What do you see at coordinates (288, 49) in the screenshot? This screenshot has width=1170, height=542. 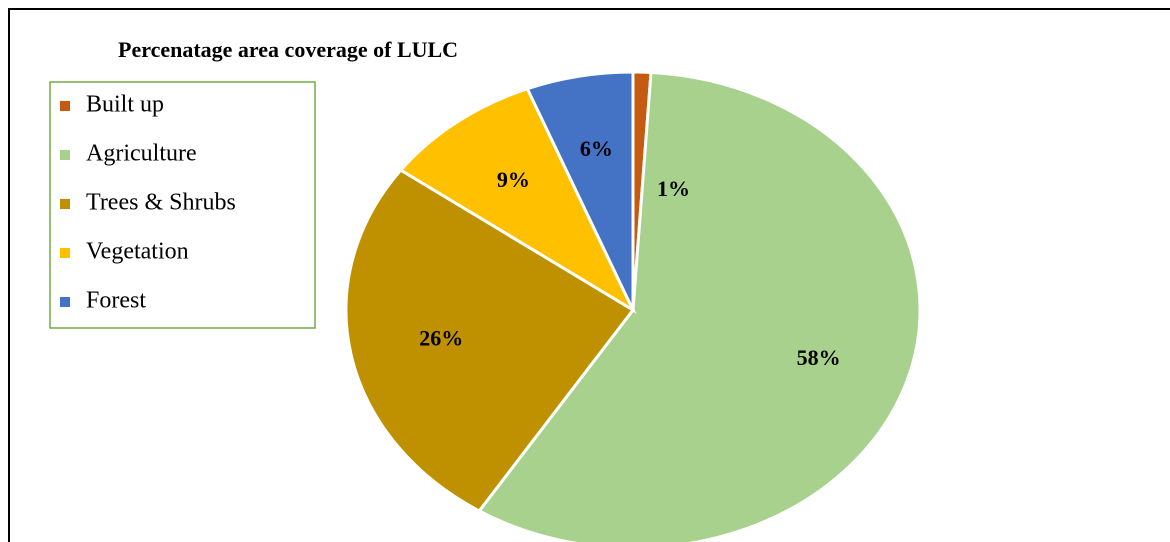 I see `chart-title: Percenatage area coverage of LULC` at bounding box center [288, 49].